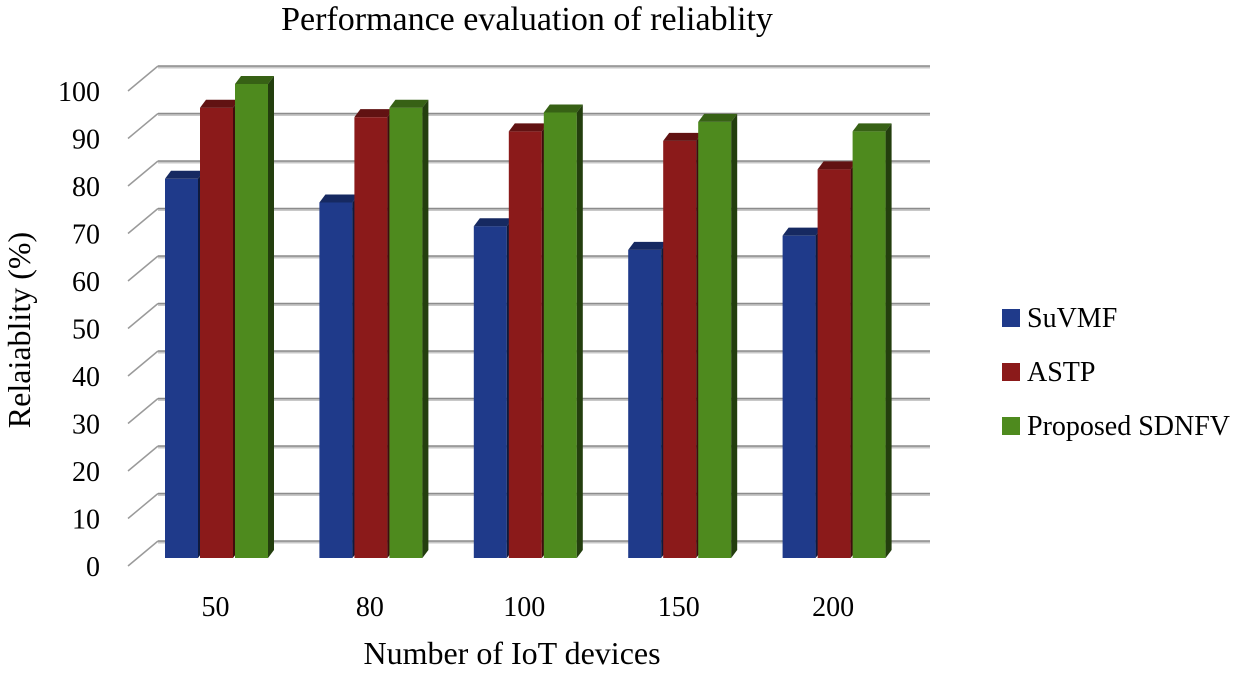  I want to click on y-tick-label: 10, so click(86, 520).